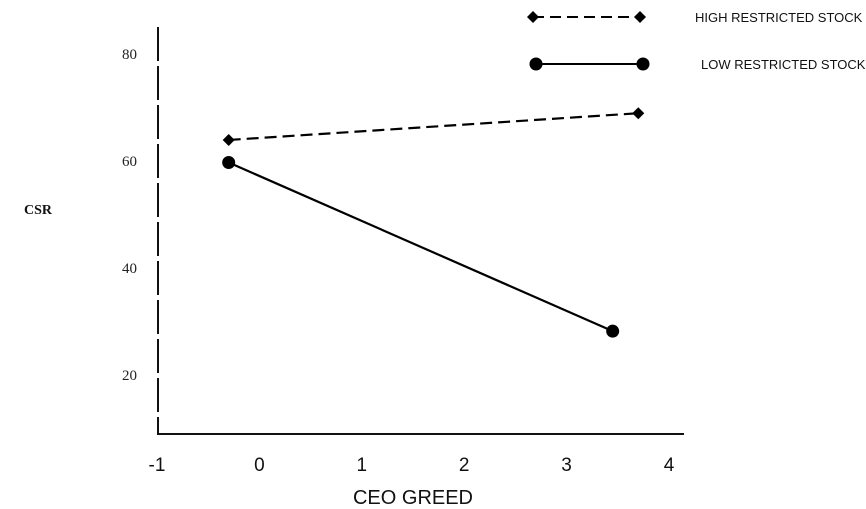 The width and height of the screenshot is (866, 509). Describe the element at coordinates (157, 465) in the screenshot. I see `x-tick-label: -1` at that location.